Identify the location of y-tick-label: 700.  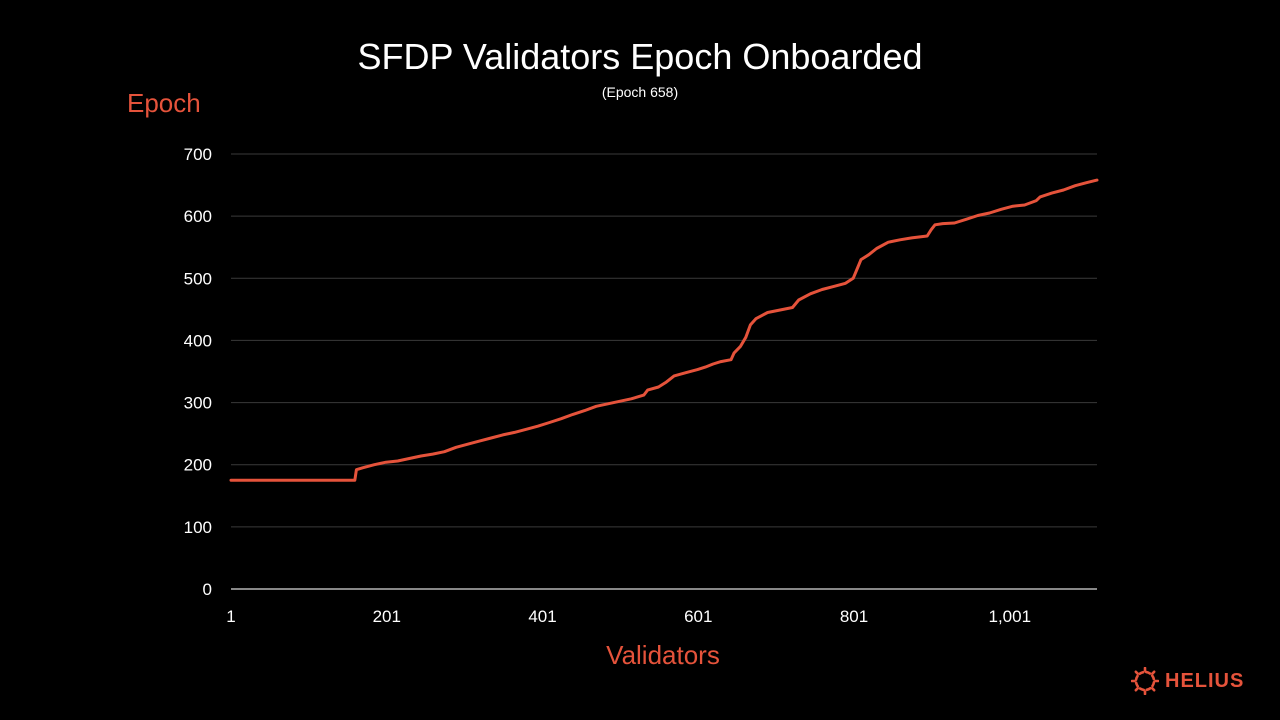
(198, 154).